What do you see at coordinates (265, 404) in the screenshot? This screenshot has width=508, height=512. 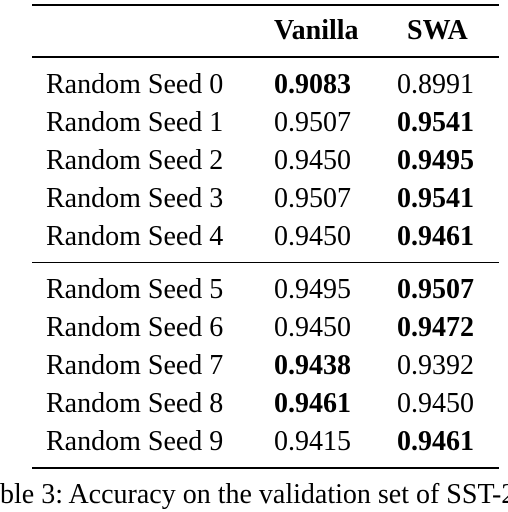 I see `table-row: Random Seed 8 0.9461 0.9450` at bounding box center [265, 404].